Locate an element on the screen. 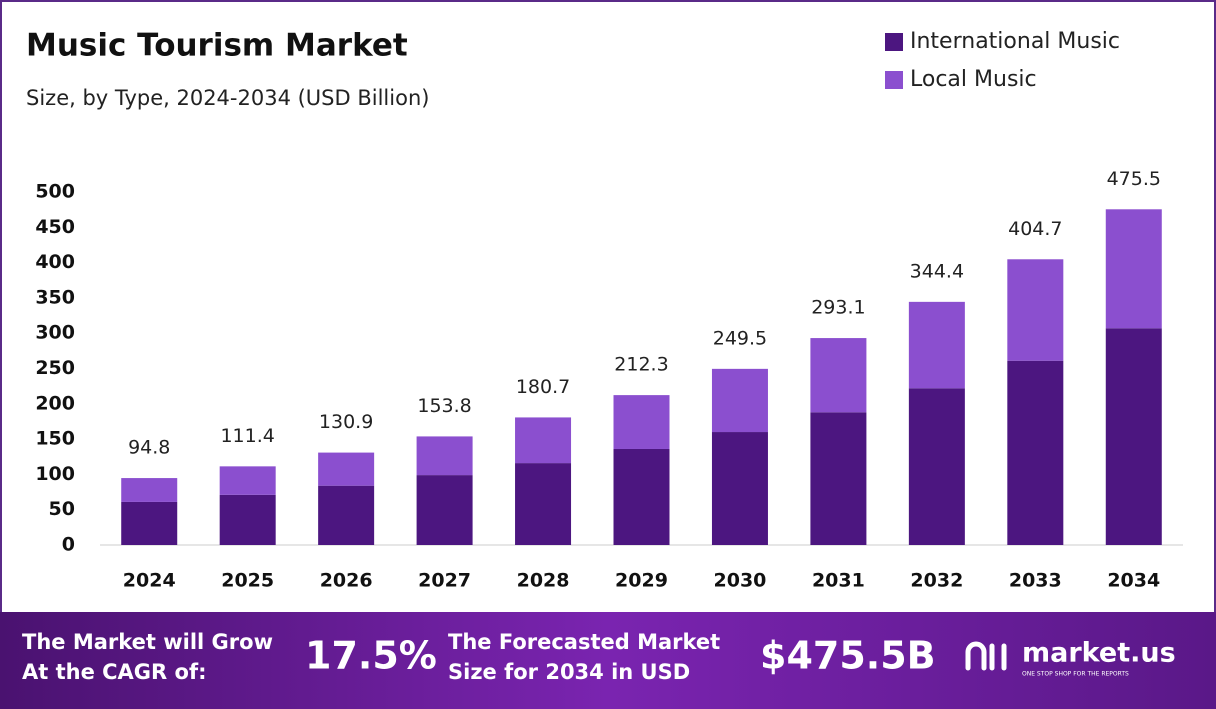 The image size is (1216, 709). chart-subtitle: Size, by Type, 2024-2034 (USD Billion) is located at coordinates (227, 98).